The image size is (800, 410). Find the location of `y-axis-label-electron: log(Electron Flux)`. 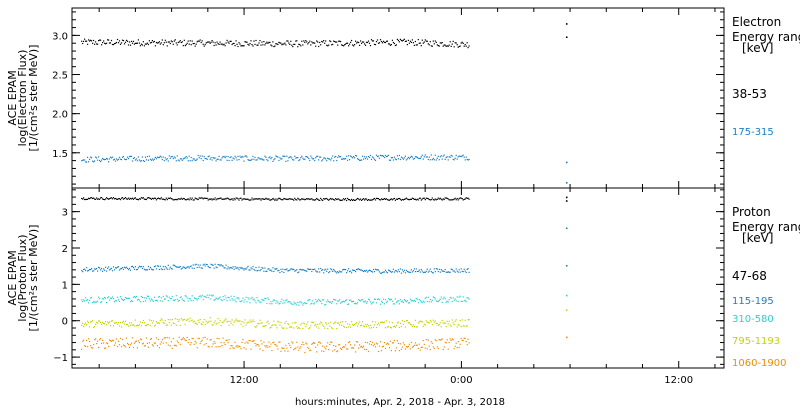

y-axis-label-electron: log(Electron Flux) is located at coordinates (22, 98).